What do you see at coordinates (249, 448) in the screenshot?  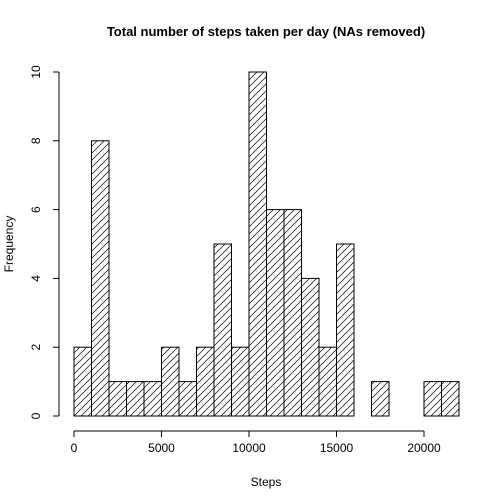 I see `x-tick-label-2: 10000` at bounding box center [249, 448].